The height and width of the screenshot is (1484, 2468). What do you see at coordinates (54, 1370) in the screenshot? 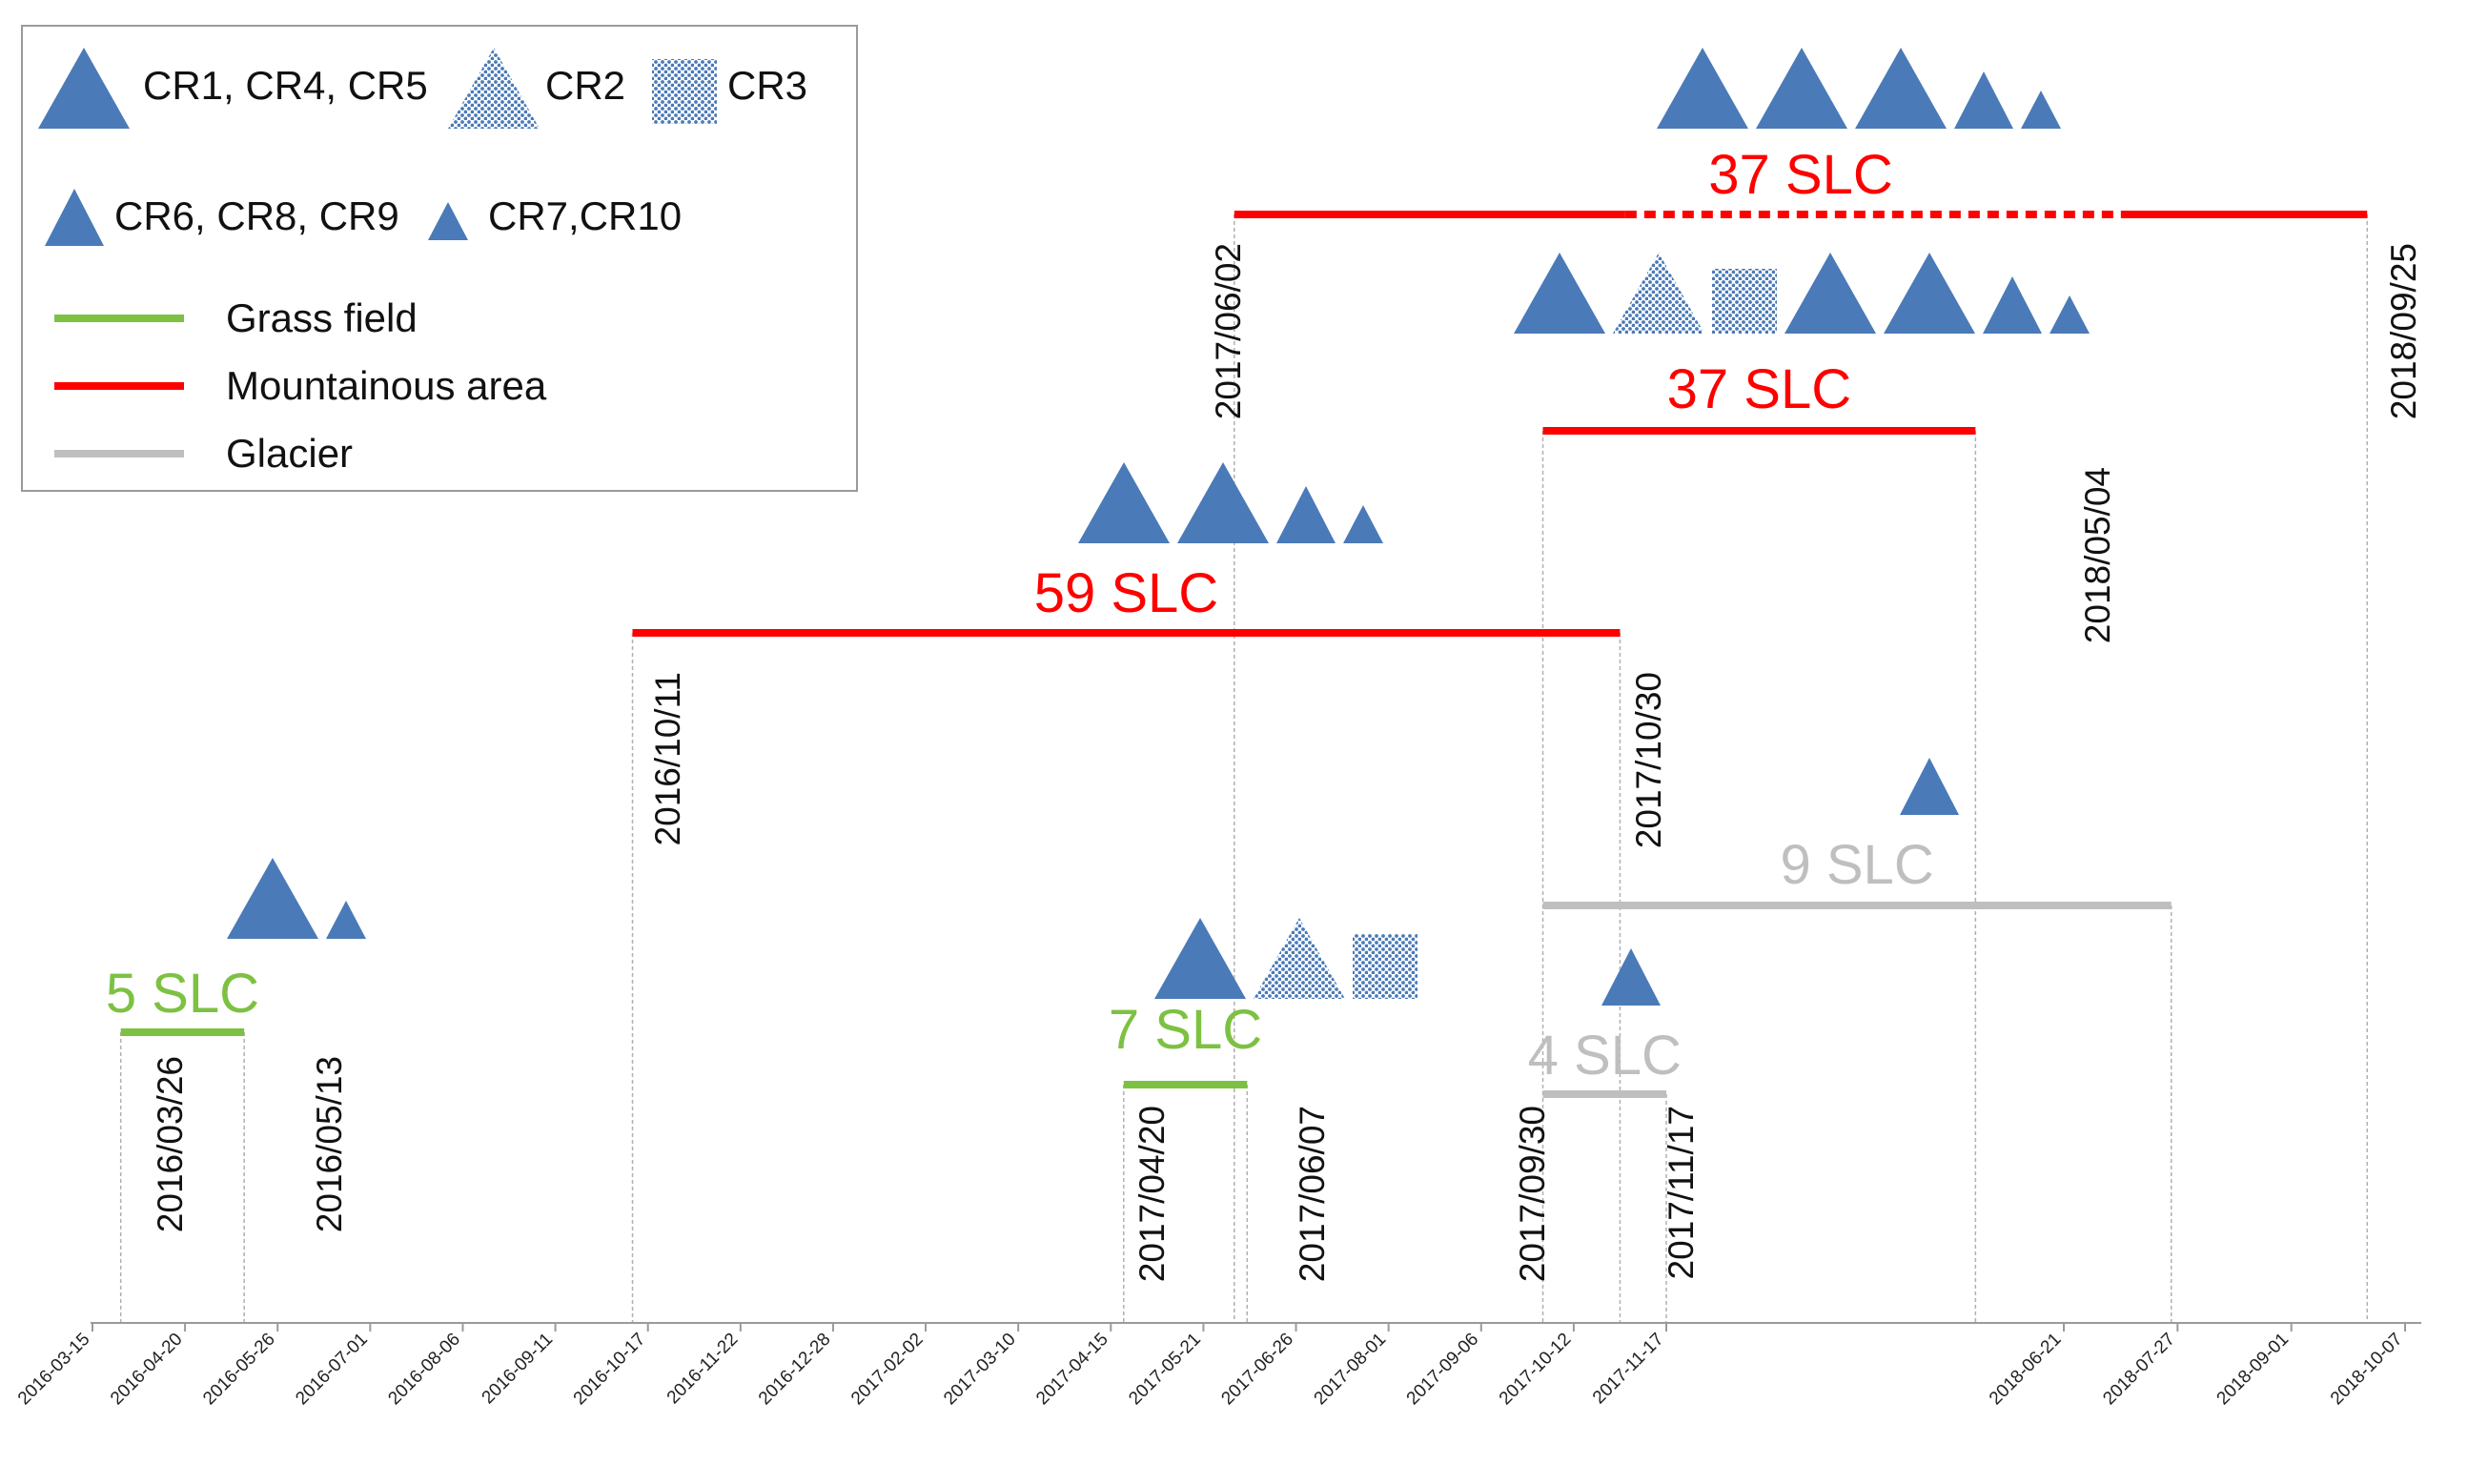
I see `x-tick-label: 2016-03-15` at bounding box center [54, 1370].